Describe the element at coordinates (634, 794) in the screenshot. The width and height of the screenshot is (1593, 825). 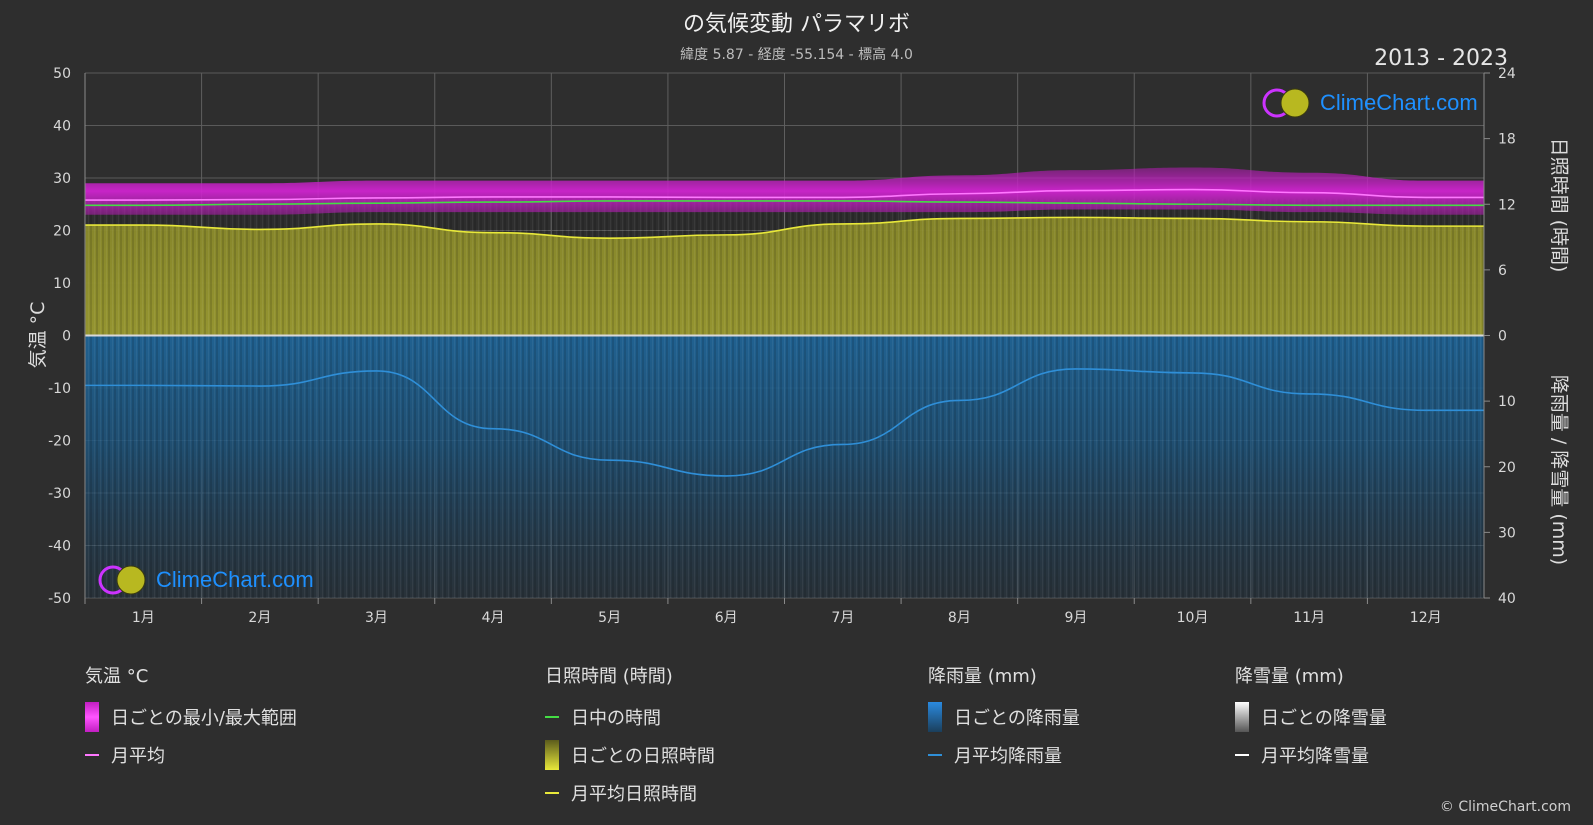
I see `legend-label: 月平均日照時間` at that location.